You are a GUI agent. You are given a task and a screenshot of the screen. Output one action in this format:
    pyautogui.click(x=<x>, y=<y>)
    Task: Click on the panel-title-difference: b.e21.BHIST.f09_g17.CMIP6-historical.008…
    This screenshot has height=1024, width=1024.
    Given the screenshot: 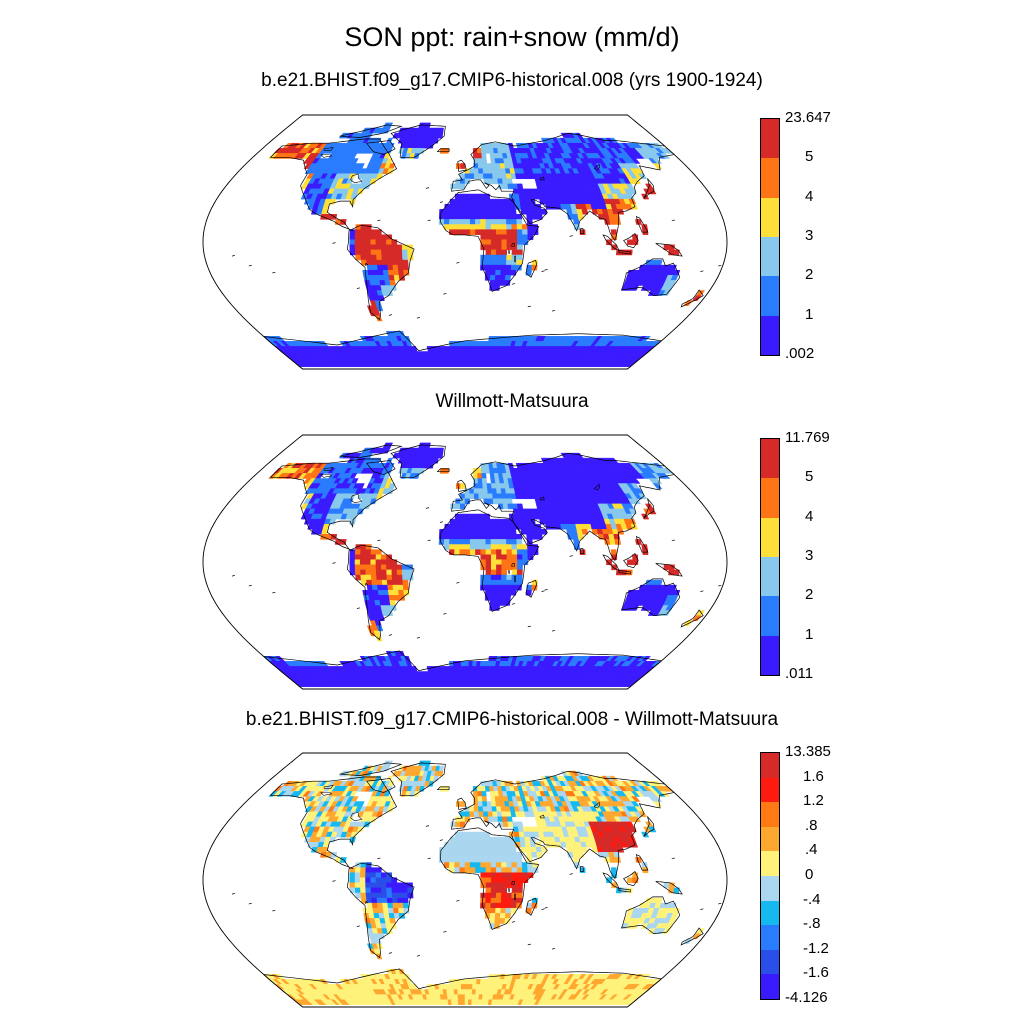 What is the action you would take?
    pyautogui.click(x=512, y=719)
    